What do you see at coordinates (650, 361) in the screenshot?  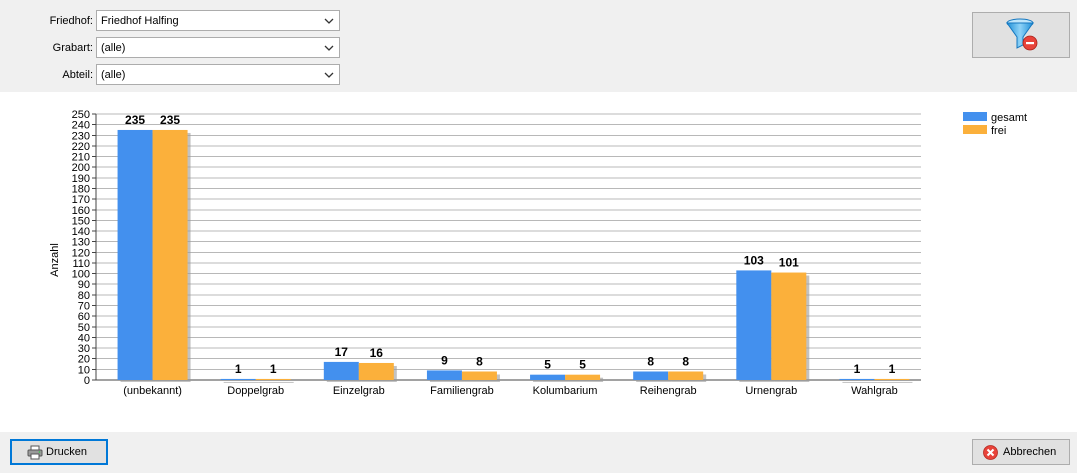 I see `data-label-gesamt: 8` at bounding box center [650, 361].